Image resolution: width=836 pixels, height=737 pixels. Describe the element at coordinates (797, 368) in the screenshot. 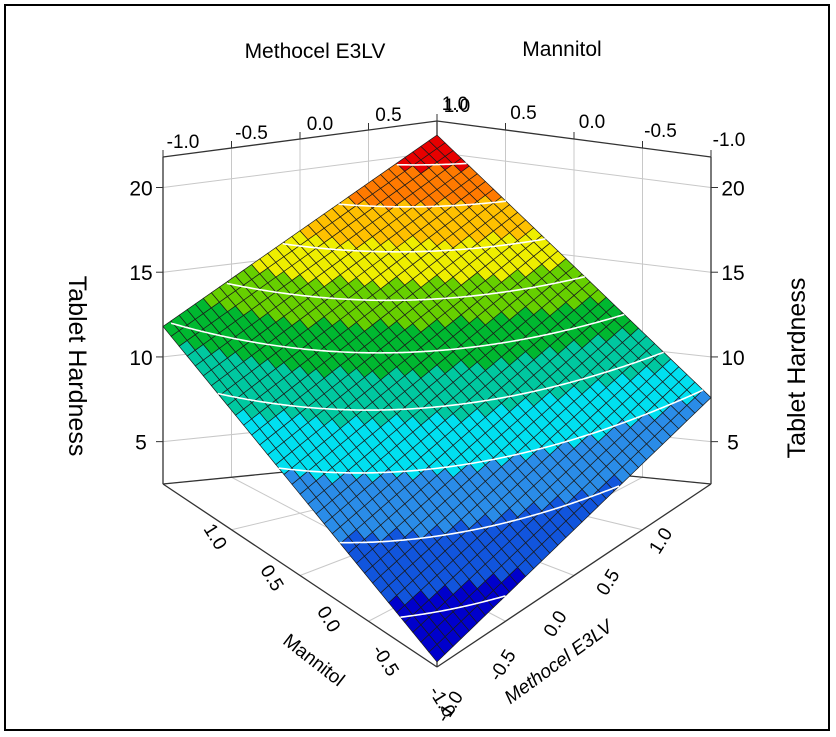

I see `right-z-axis-title: Tablet Hardness` at that location.